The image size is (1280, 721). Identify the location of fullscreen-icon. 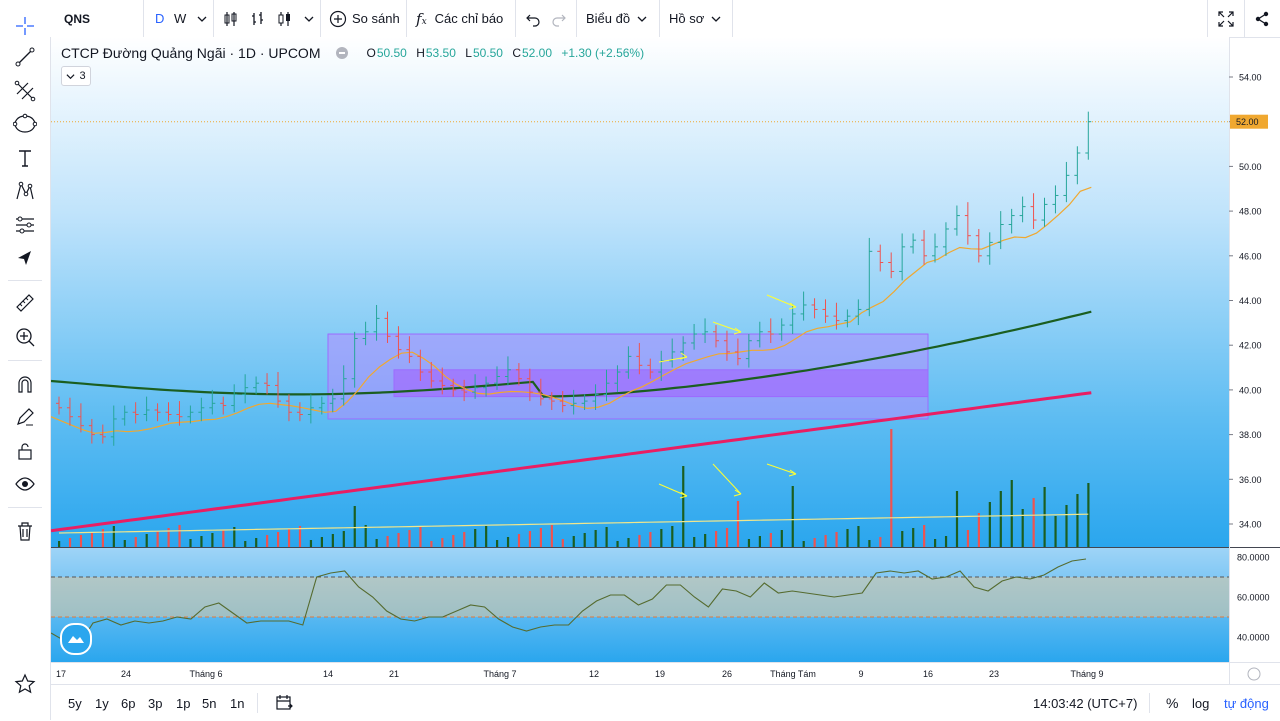
(1226, 18).